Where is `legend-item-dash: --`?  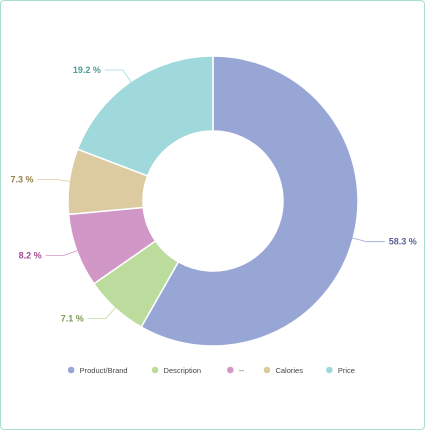 legend-item-dash: -- is located at coordinates (235, 370).